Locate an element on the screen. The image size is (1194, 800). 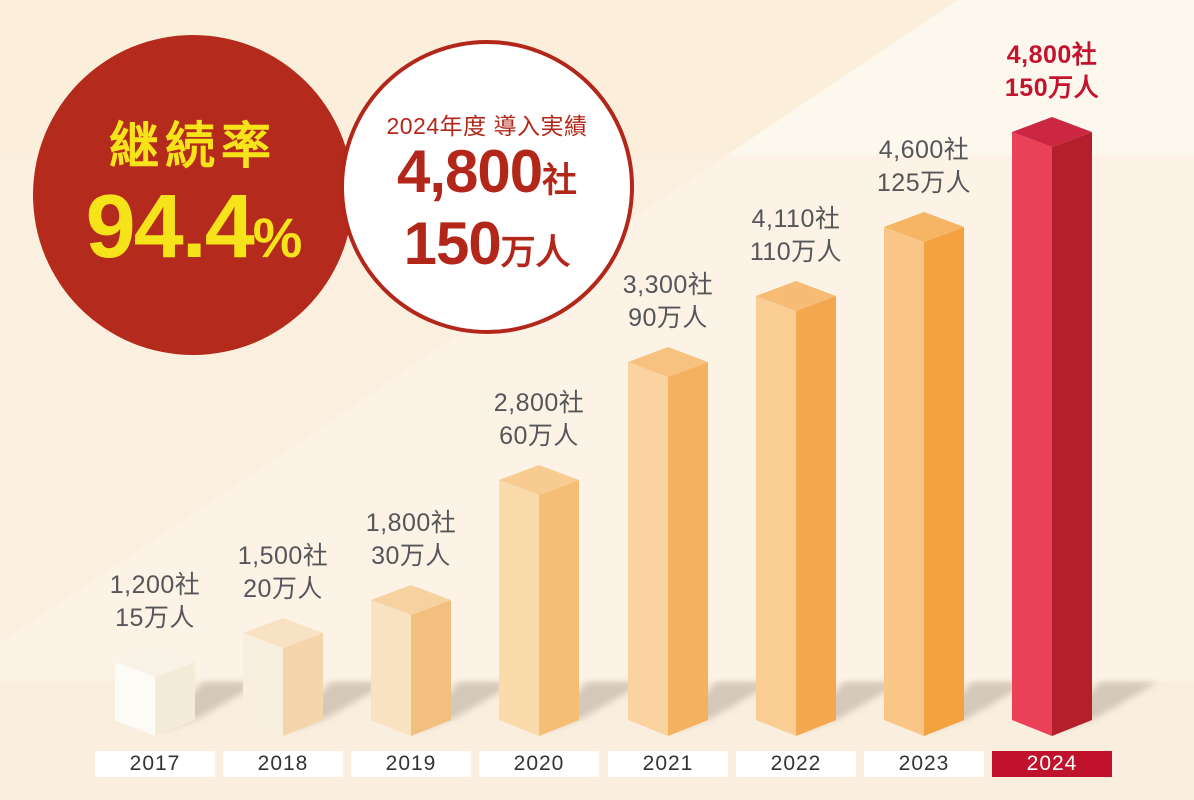
year-strip-2019: 2019 is located at coordinates (411, 764).